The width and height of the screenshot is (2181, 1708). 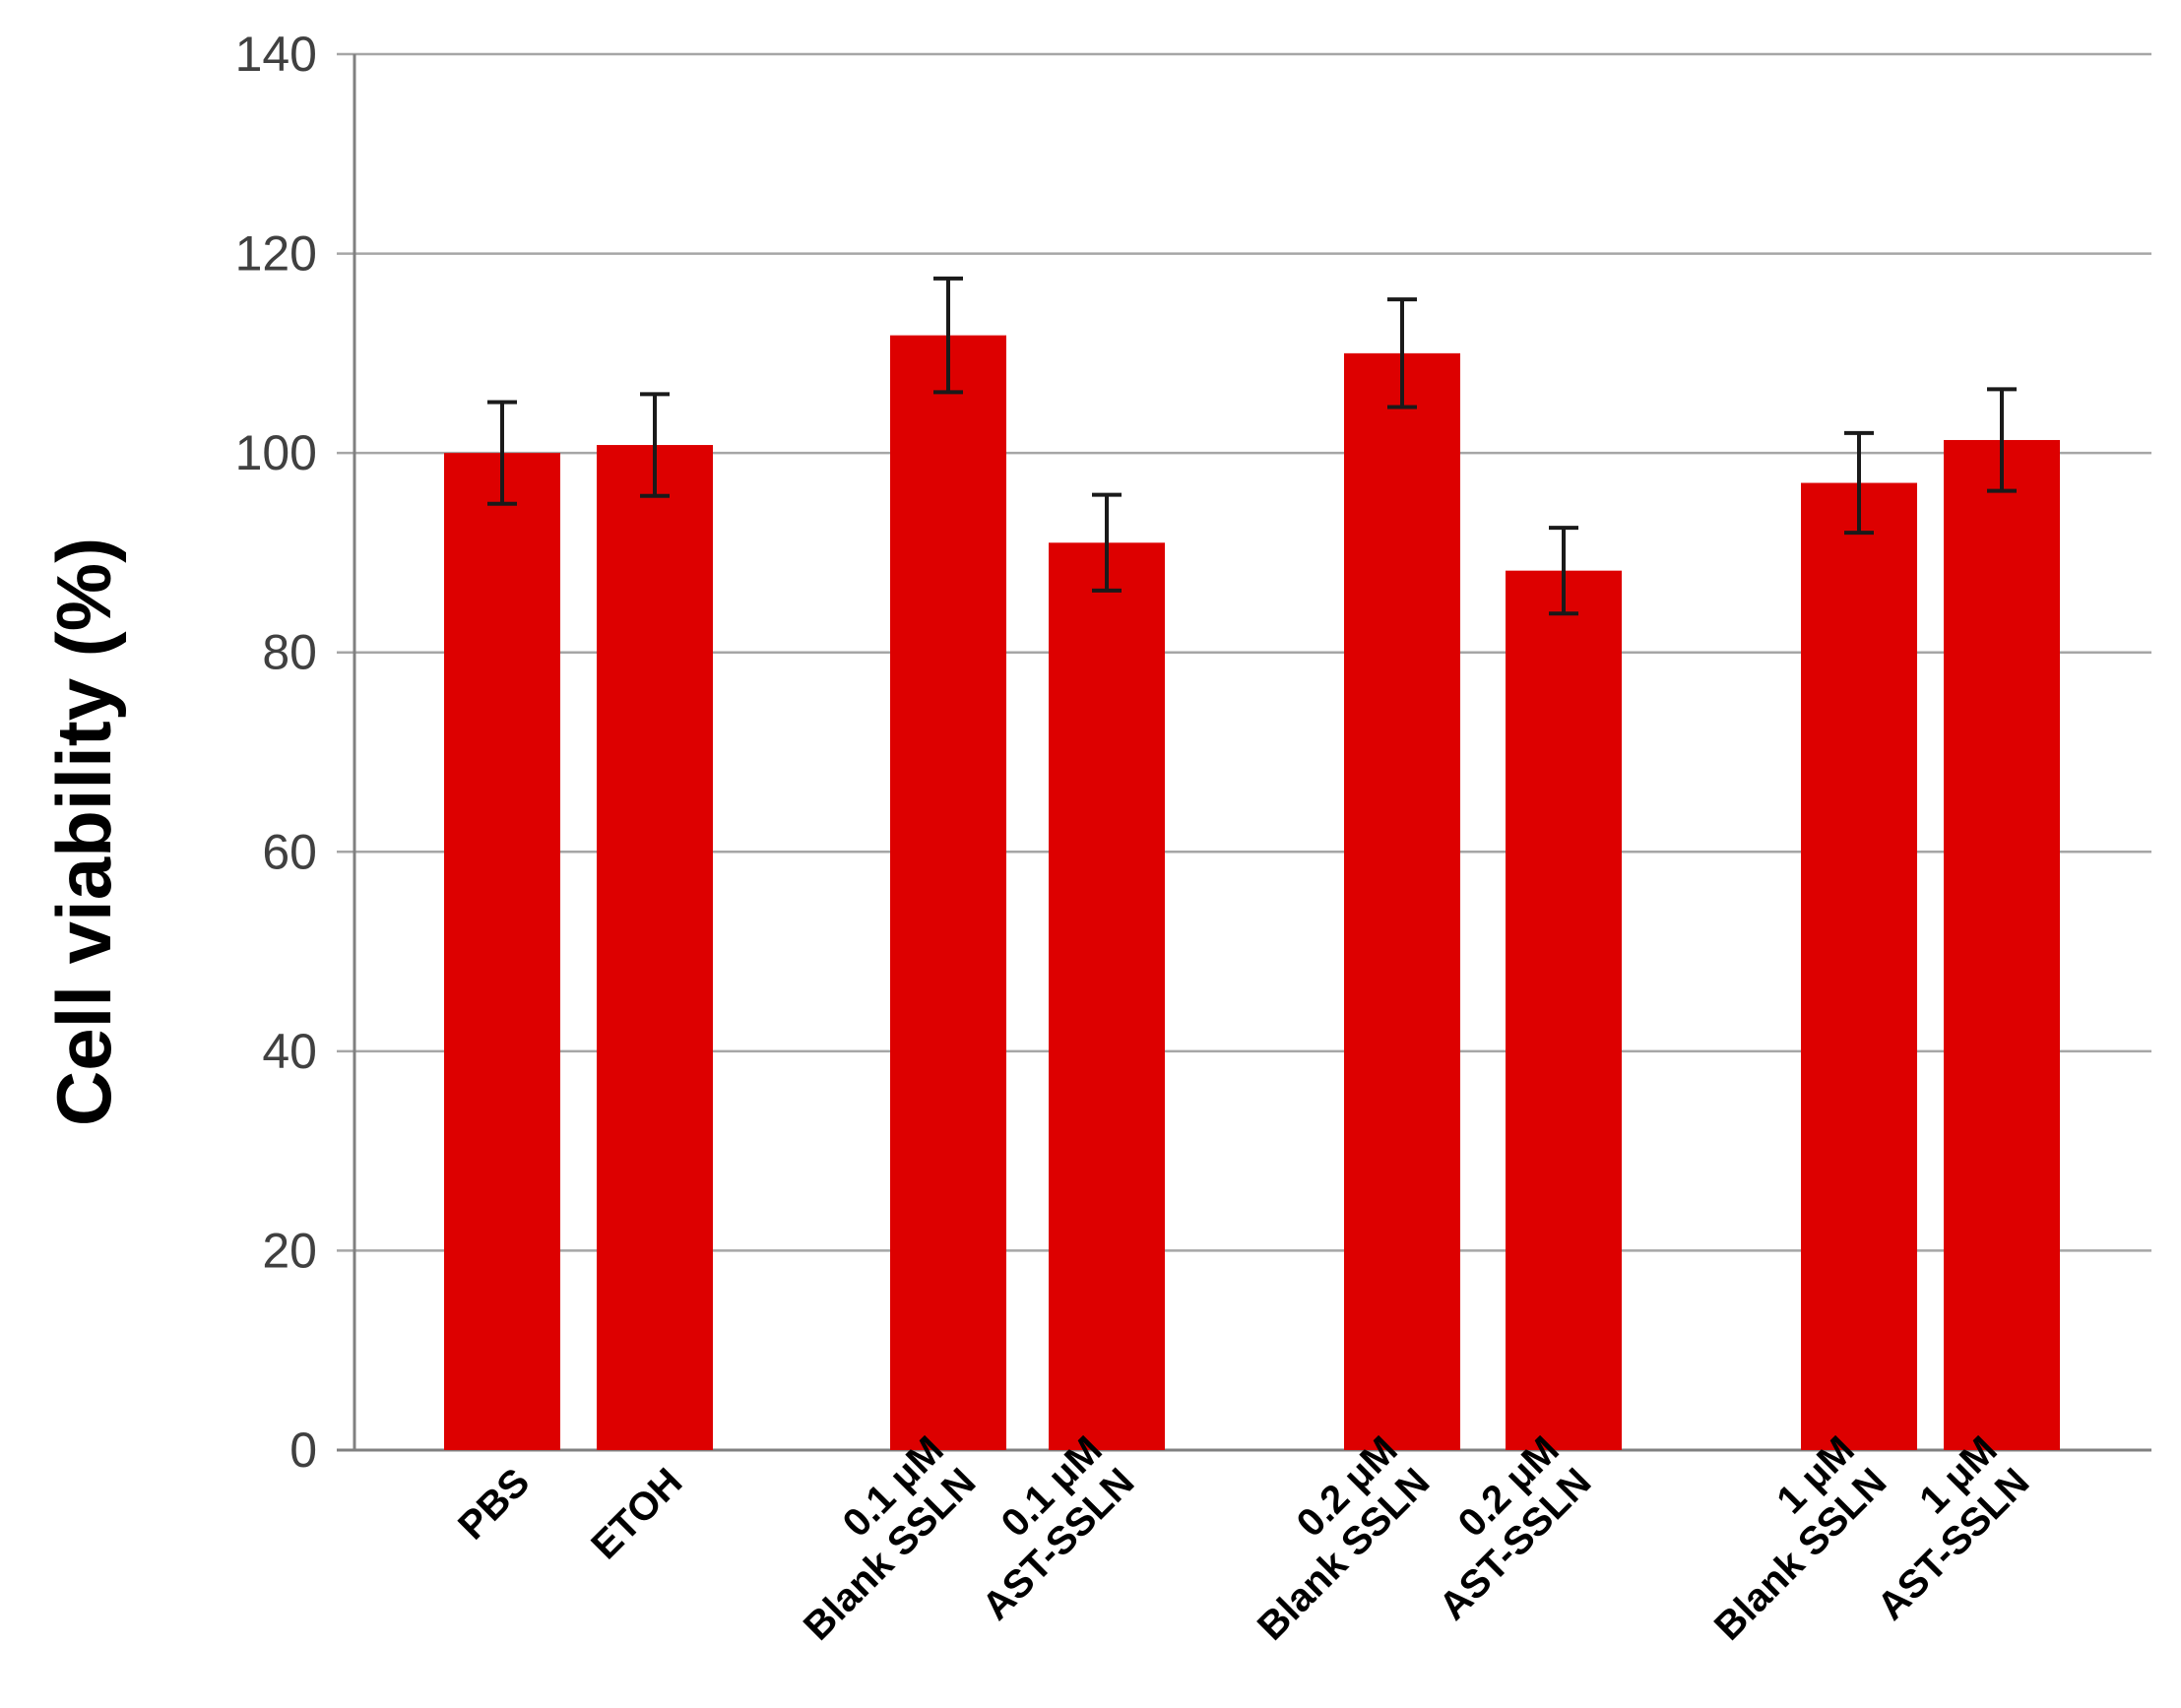 I want to click on y-tick-label: 0, so click(x=303, y=1450).